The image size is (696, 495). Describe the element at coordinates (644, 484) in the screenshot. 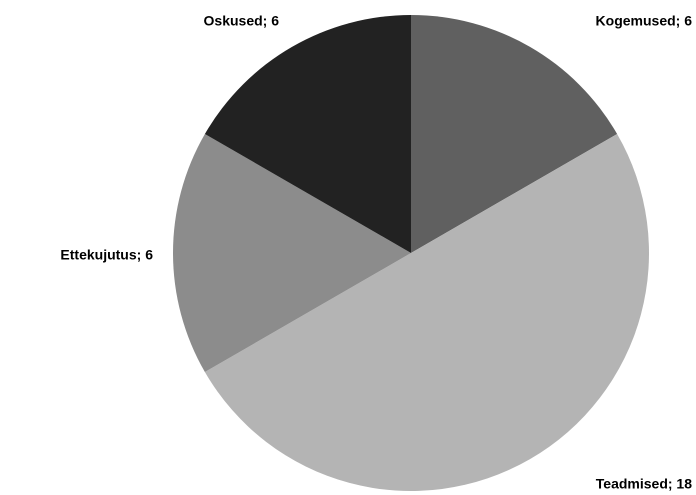

I see `slice-label: Teadmised; 18` at that location.